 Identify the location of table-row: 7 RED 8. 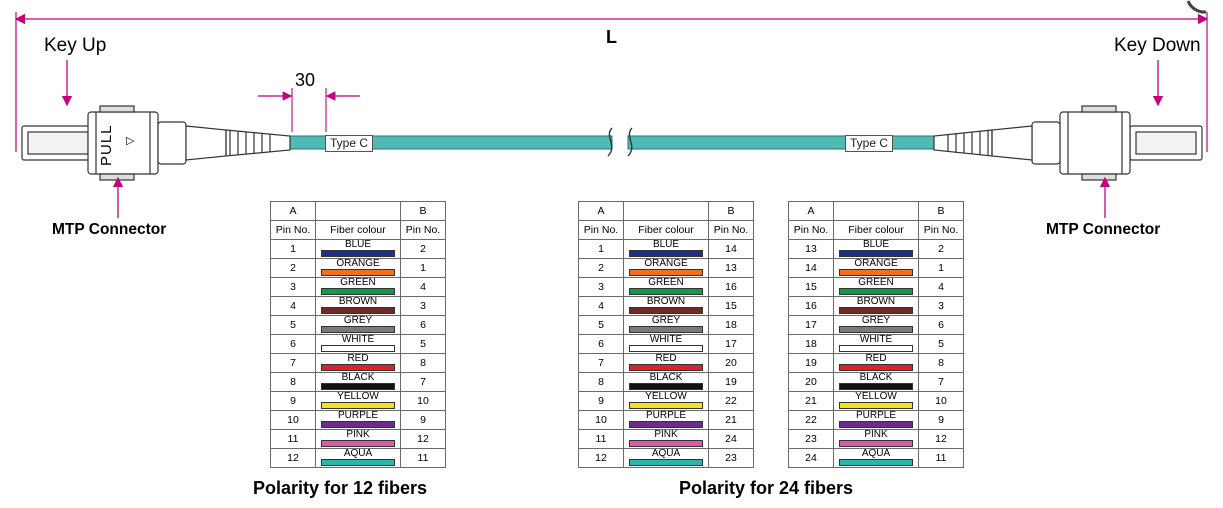
(358, 363).